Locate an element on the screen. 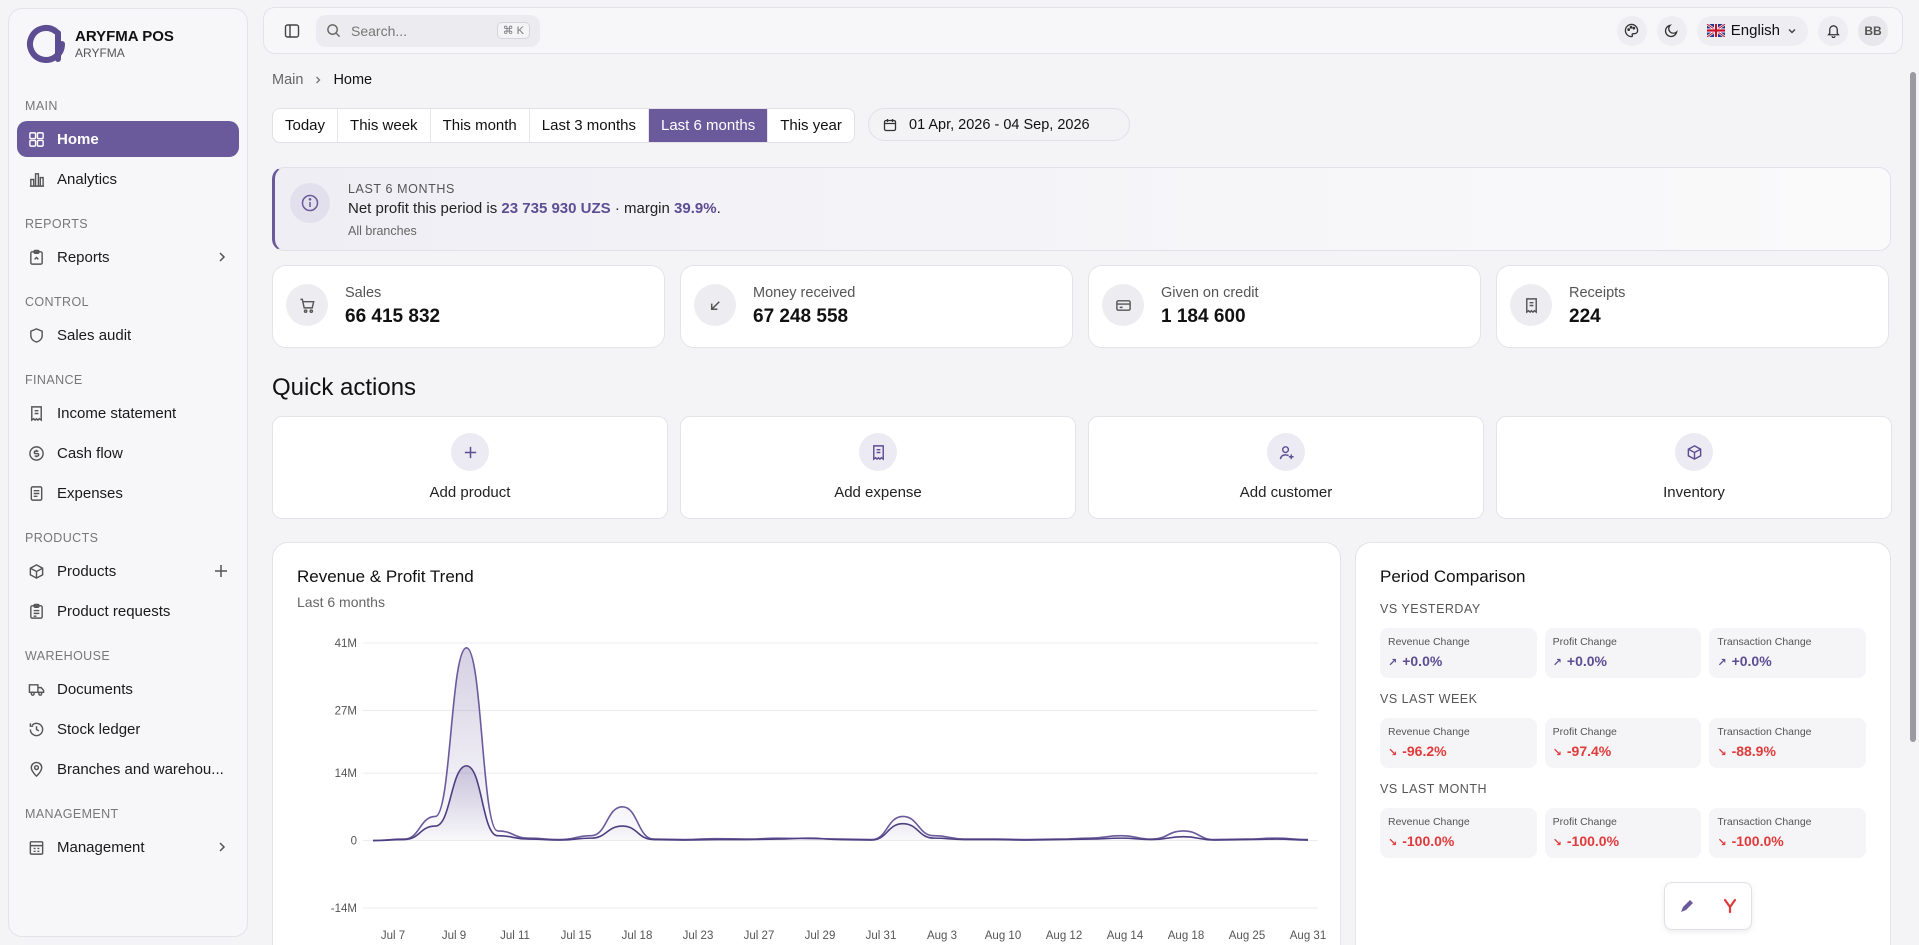 This screenshot has width=1919, height=945. tab-last-6-months: Last 6 months is located at coordinates (708, 125).